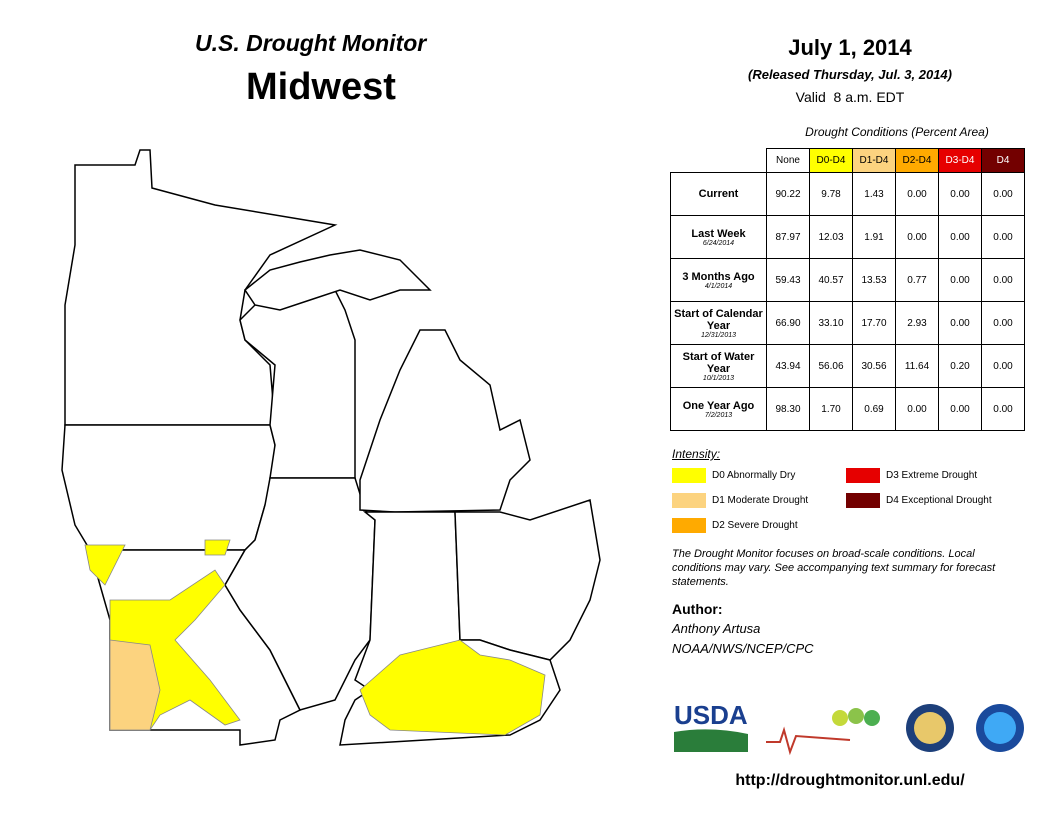 The image size is (1056, 816). I want to click on cell: 98.30, so click(788, 409).